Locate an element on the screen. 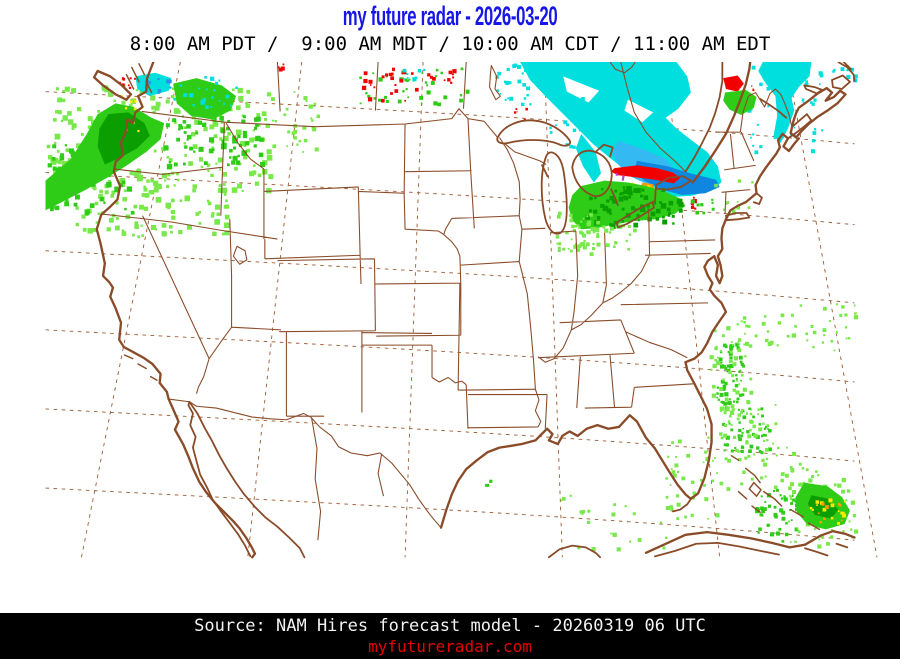 This screenshot has height=659, width=900. st-lawrence-south-bank is located at coordinates (721, 123).